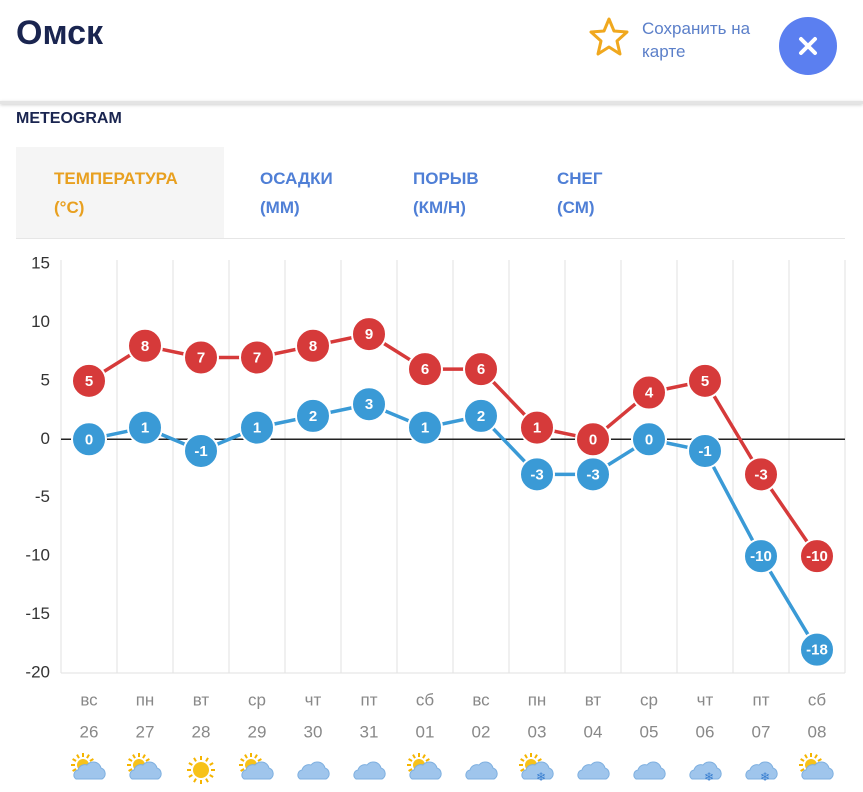 The width and height of the screenshot is (863, 792). What do you see at coordinates (116, 178) in the screenshot?
I see `tab-label: ТЕМПЕРАТУРА` at bounding box center [116, 178].